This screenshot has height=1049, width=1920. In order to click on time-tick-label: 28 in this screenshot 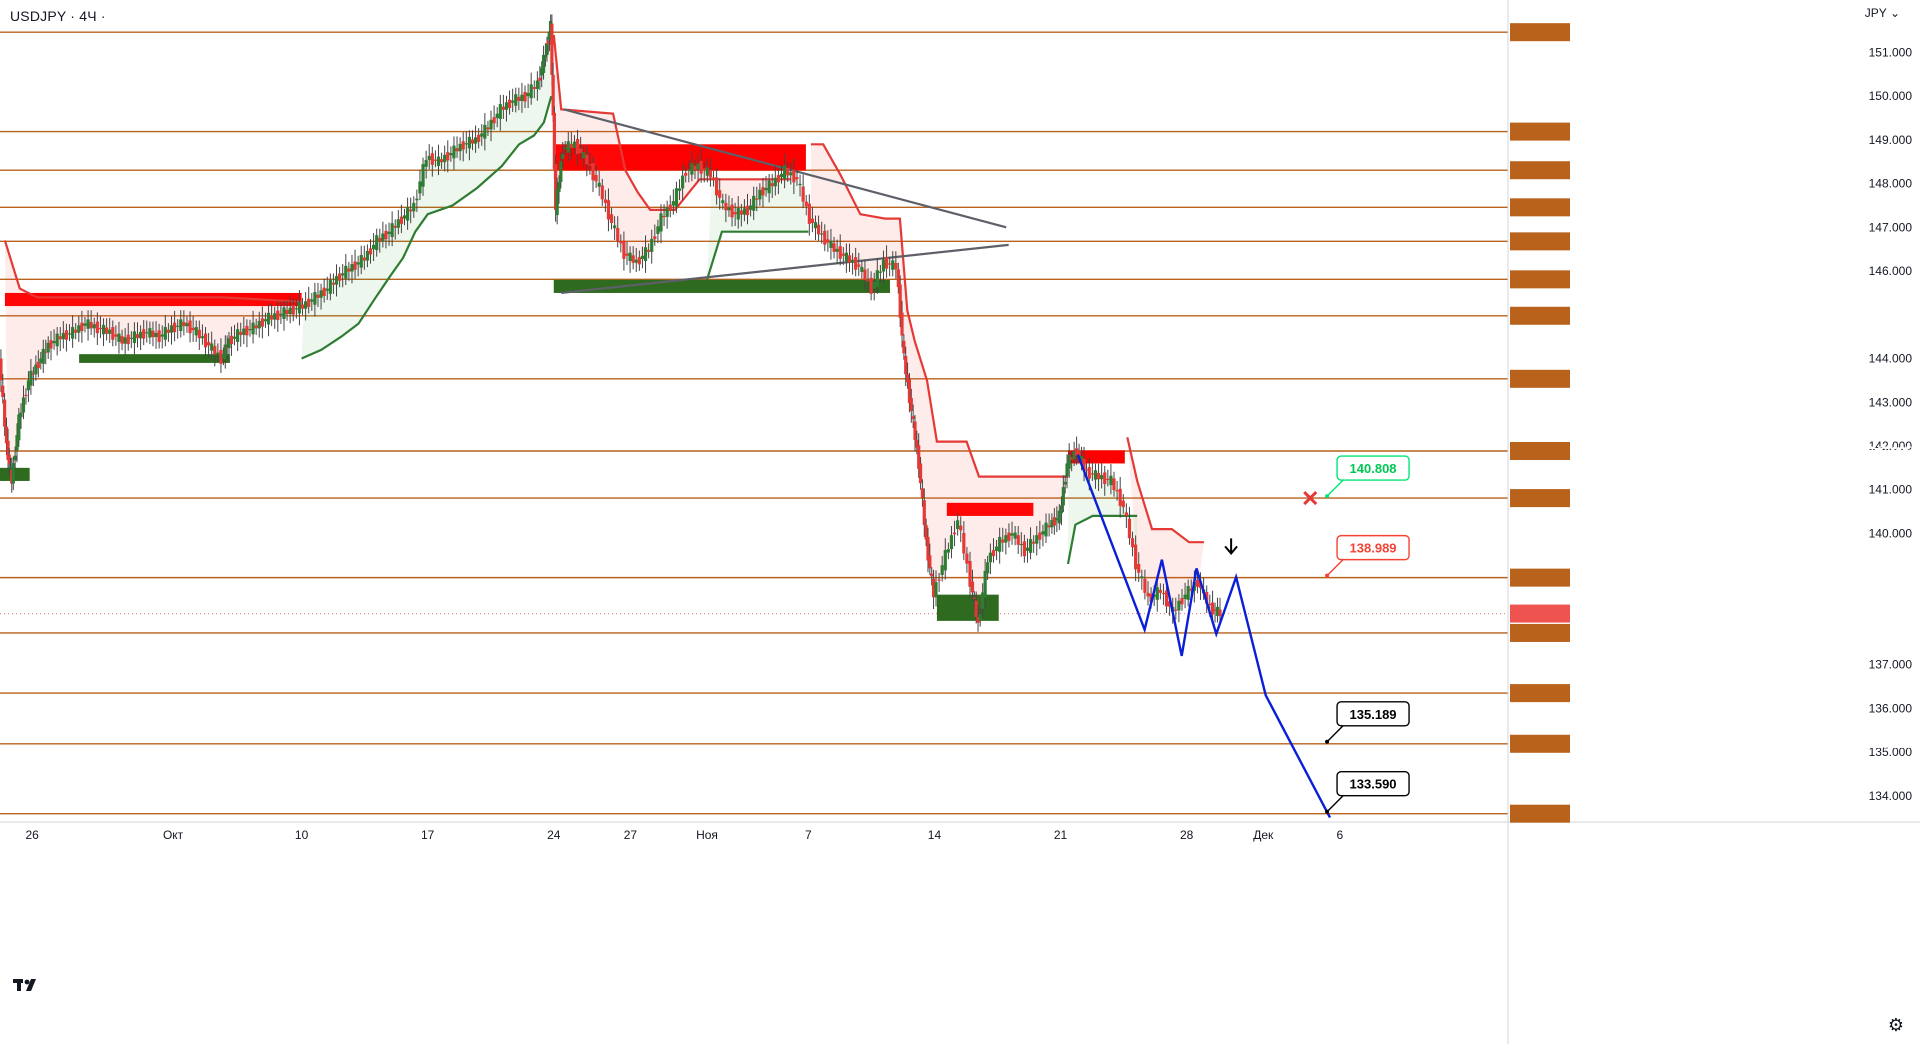, I will do `click(1187, 835)`.